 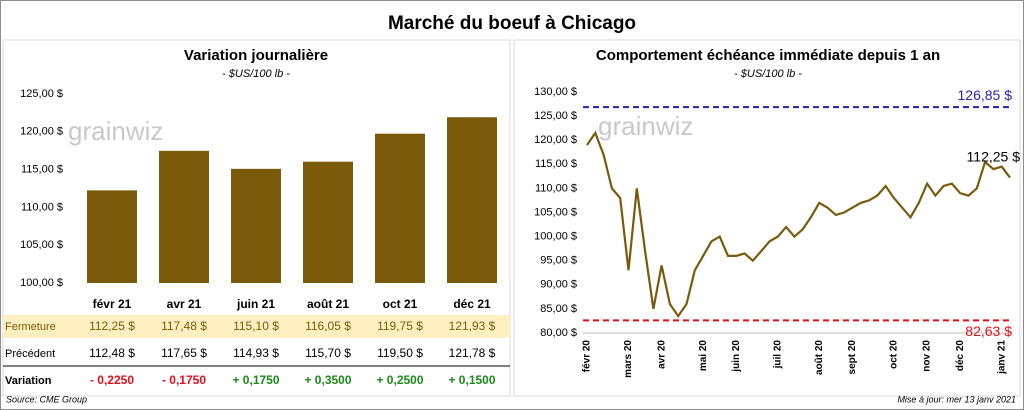 I want to click on y-tick-label: 80,00 $, so click(x=558, y=333).